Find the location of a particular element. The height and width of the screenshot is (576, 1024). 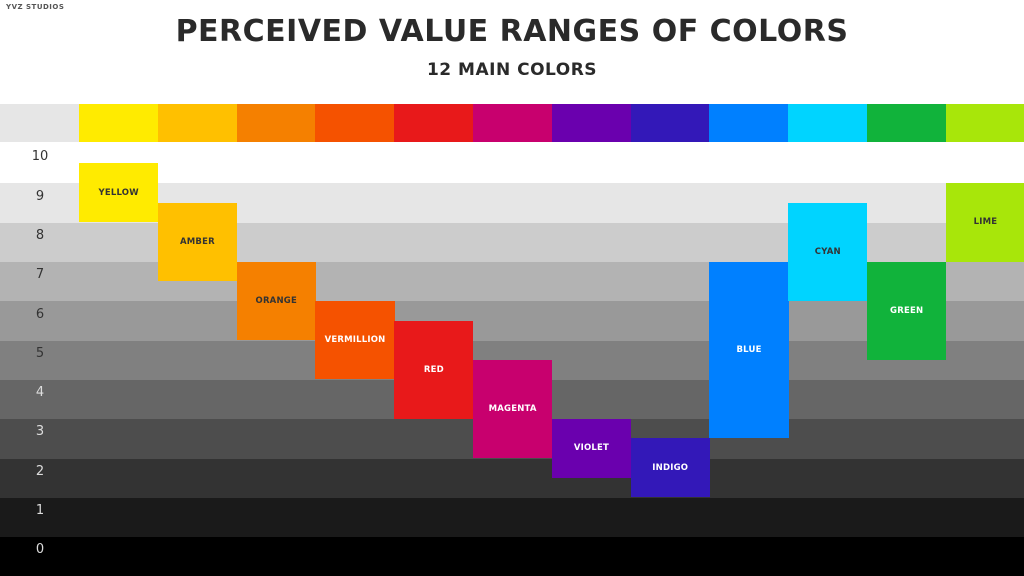

swatch-lime is located at coordinates (984, 123).